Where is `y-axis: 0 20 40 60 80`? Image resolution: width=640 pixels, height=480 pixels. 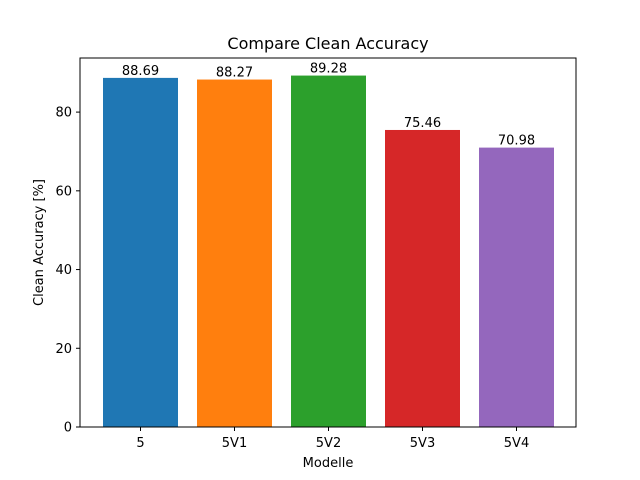
y-axis: 0 20 40 60 80 is located at coordinates (67, 271).